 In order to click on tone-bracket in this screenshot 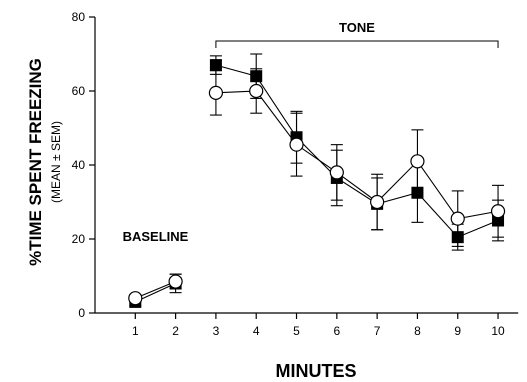, I will do `click(357, 44)`.